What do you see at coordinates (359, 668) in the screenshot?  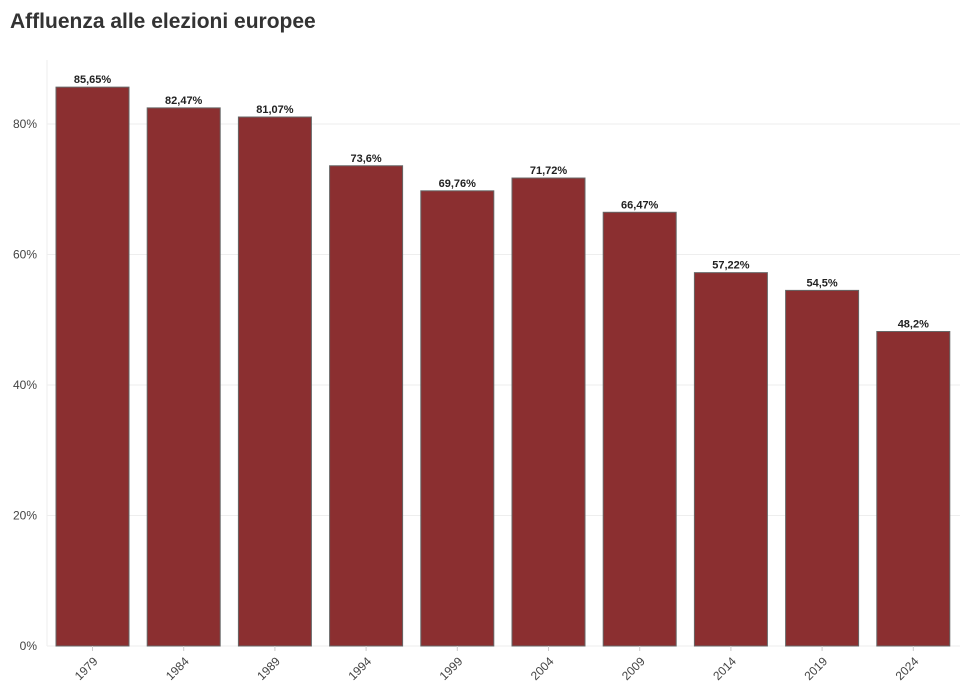 I see `x-tick-label: 1994` at bounding box center [359, 668].